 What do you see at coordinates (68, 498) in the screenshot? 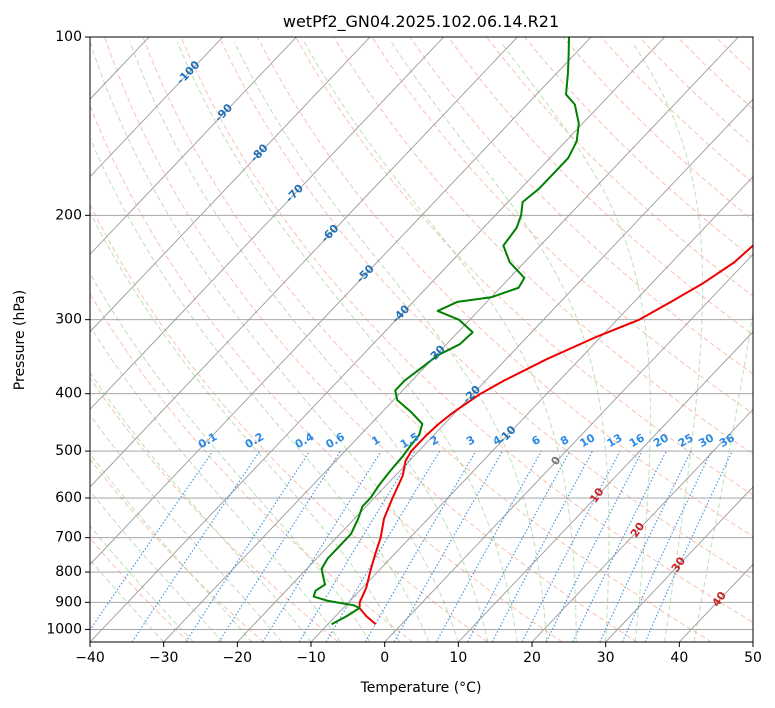
I see `y-tick-label: 600` at bounding box center [68, 498].